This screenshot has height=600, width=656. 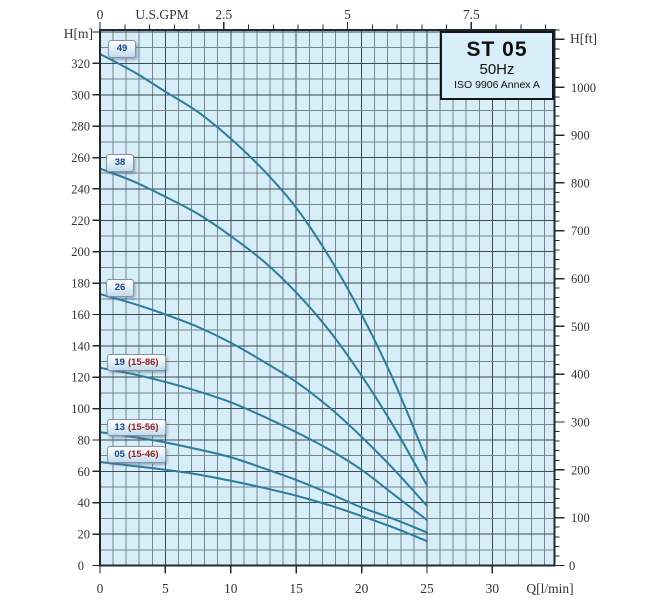 I want to click on curve-label-main: 19, so click(x=119, y=362).